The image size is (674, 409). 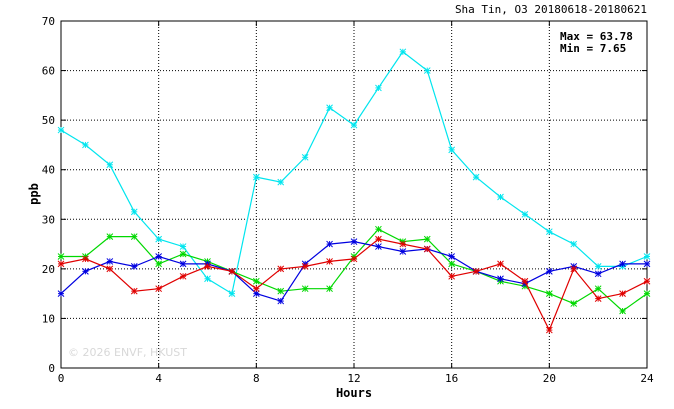 What do you see at coordinates (451, 378) in the screenshot?
I see `x-tick-label: 16` at bounding box center [451, 378].